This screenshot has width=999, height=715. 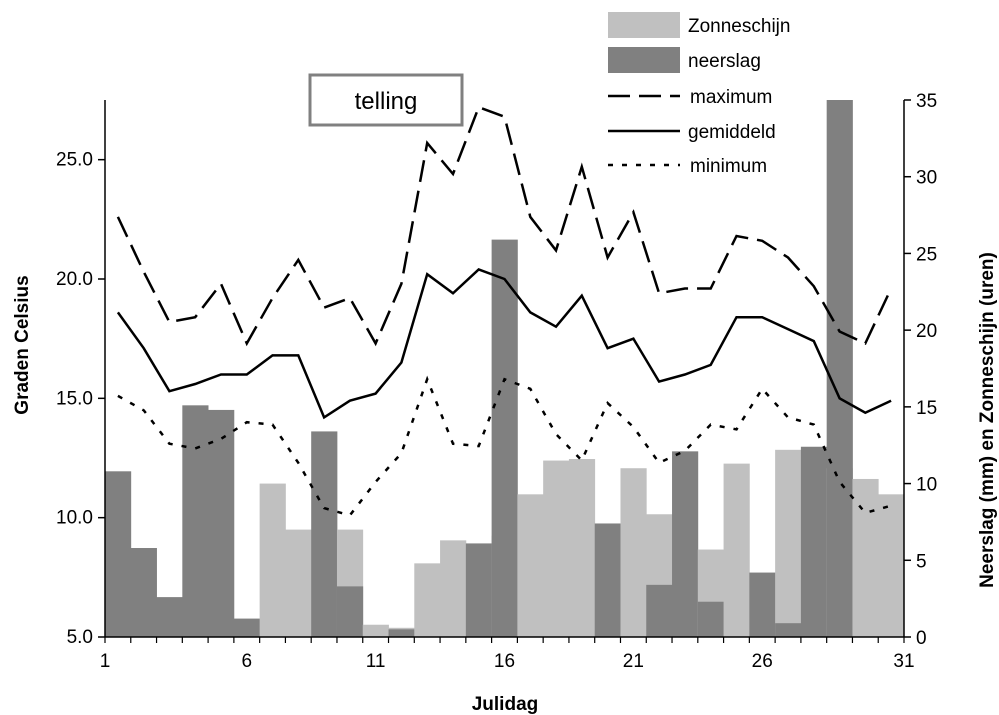 What do you see at coordinates (926, 485) in the screenshot?
I see `y-right-tick-label: 10` at bounding box center [926, 485].